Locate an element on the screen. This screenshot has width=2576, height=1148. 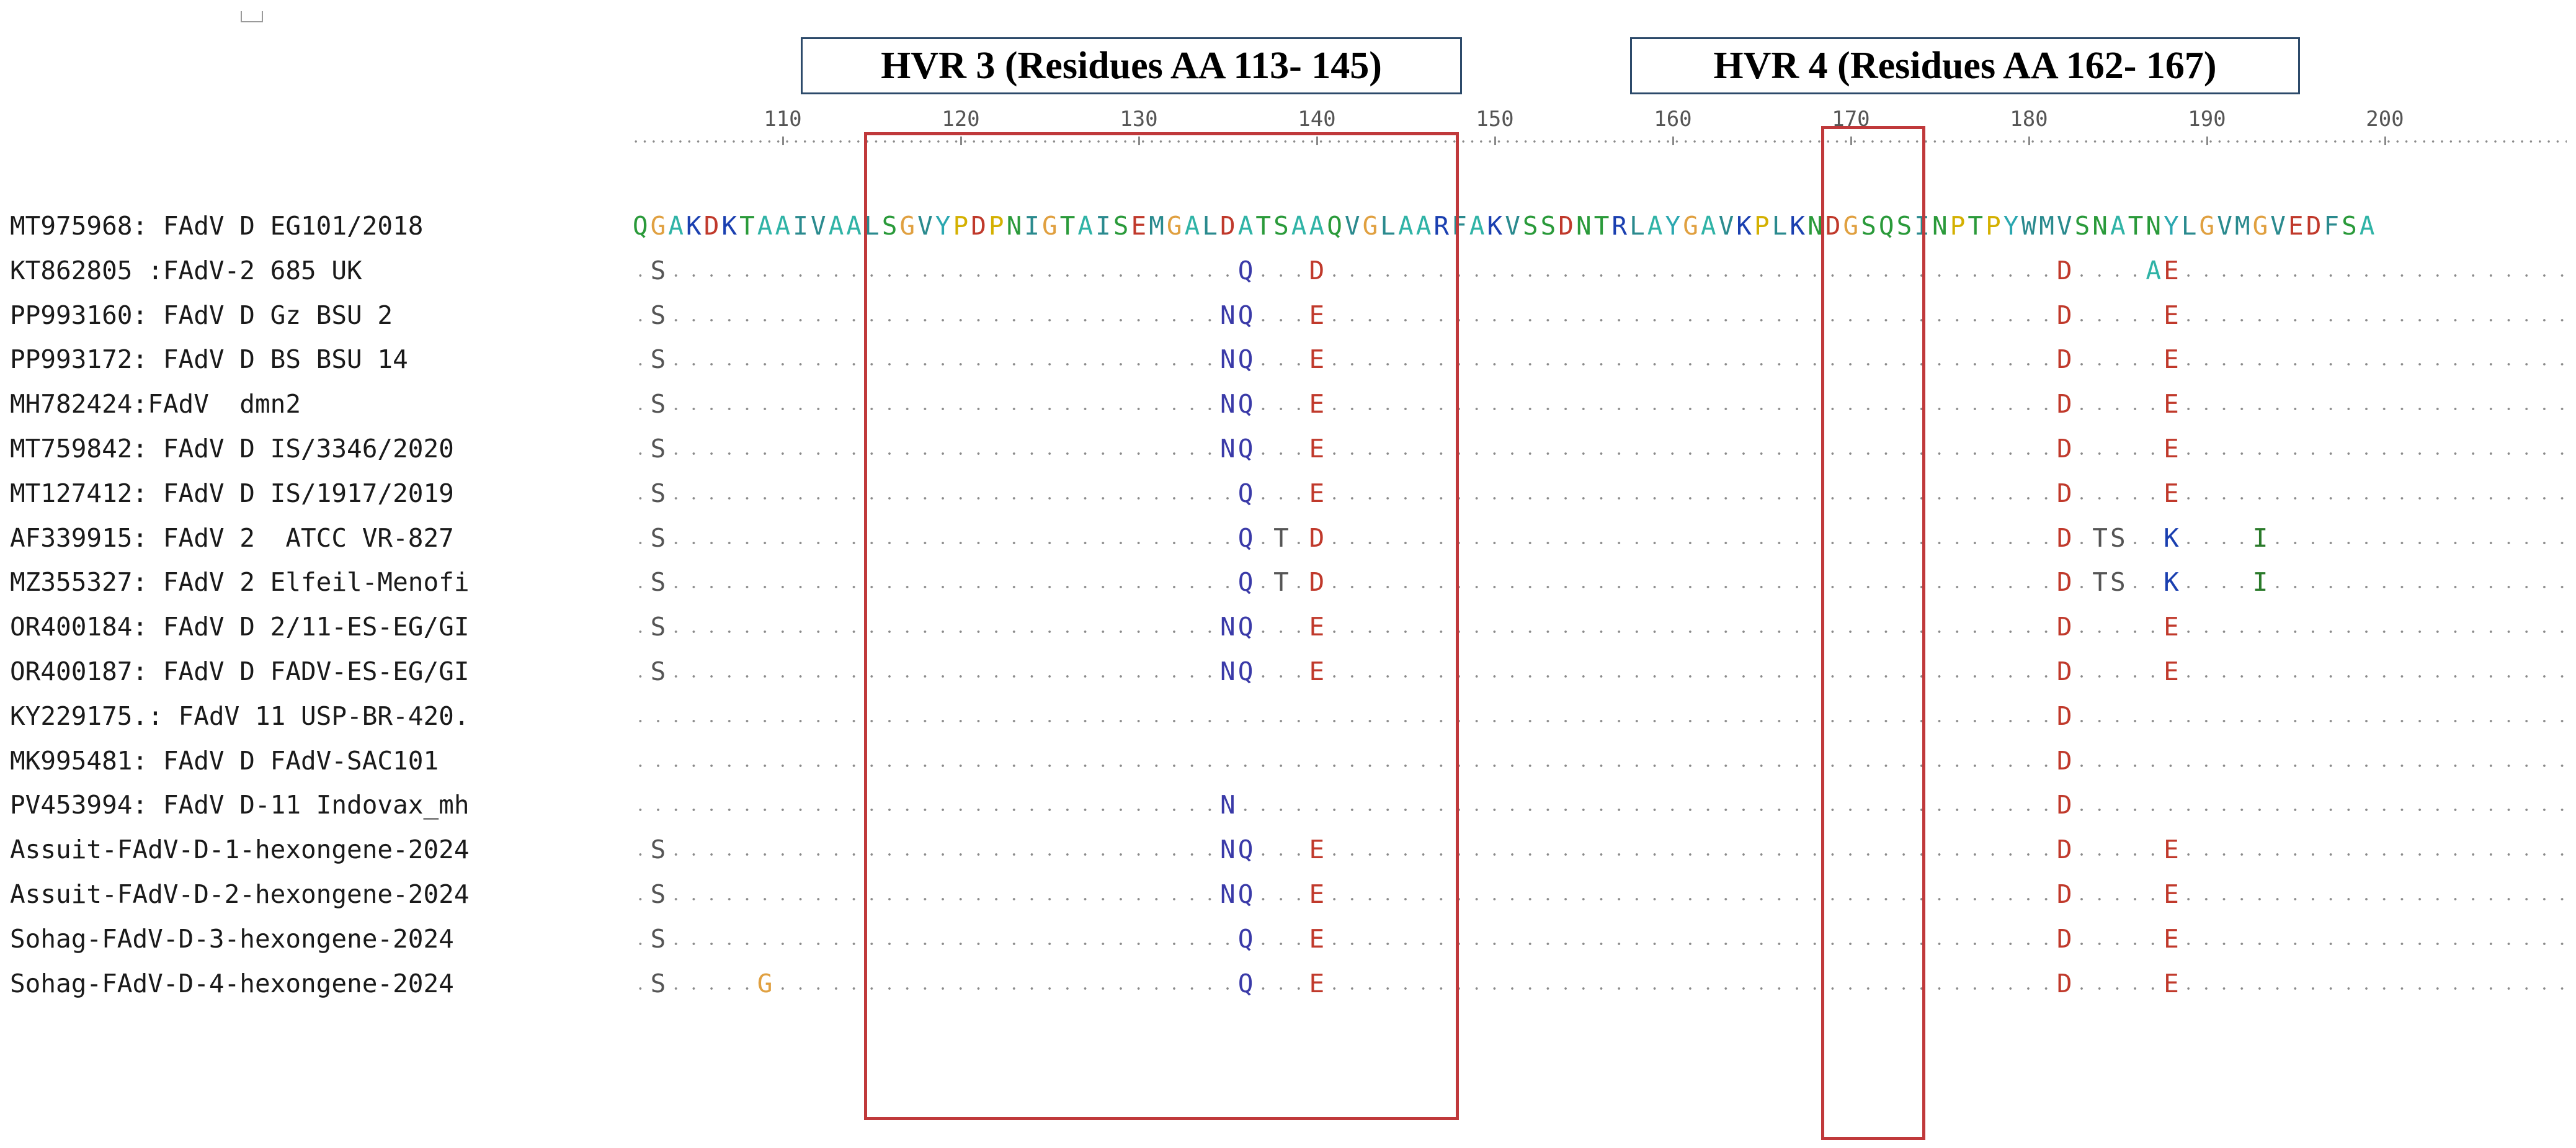
residue: F is located at coordinates (1459, 226).